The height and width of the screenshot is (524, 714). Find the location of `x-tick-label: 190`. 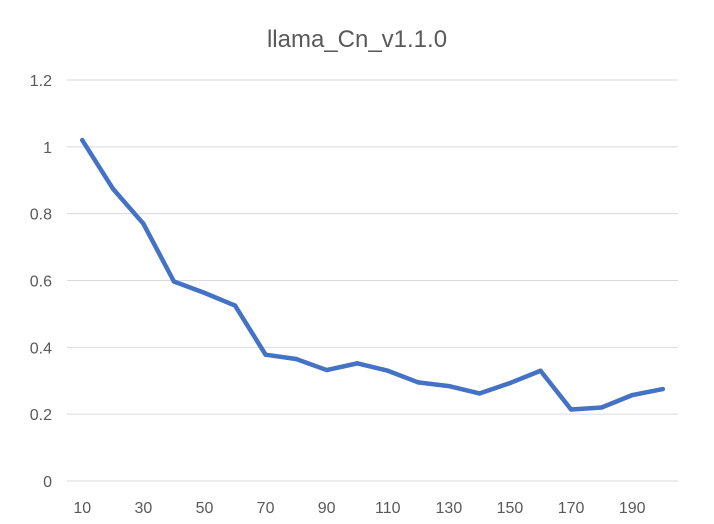

x-tick-label: 190 is located at coordinates (632, 508).